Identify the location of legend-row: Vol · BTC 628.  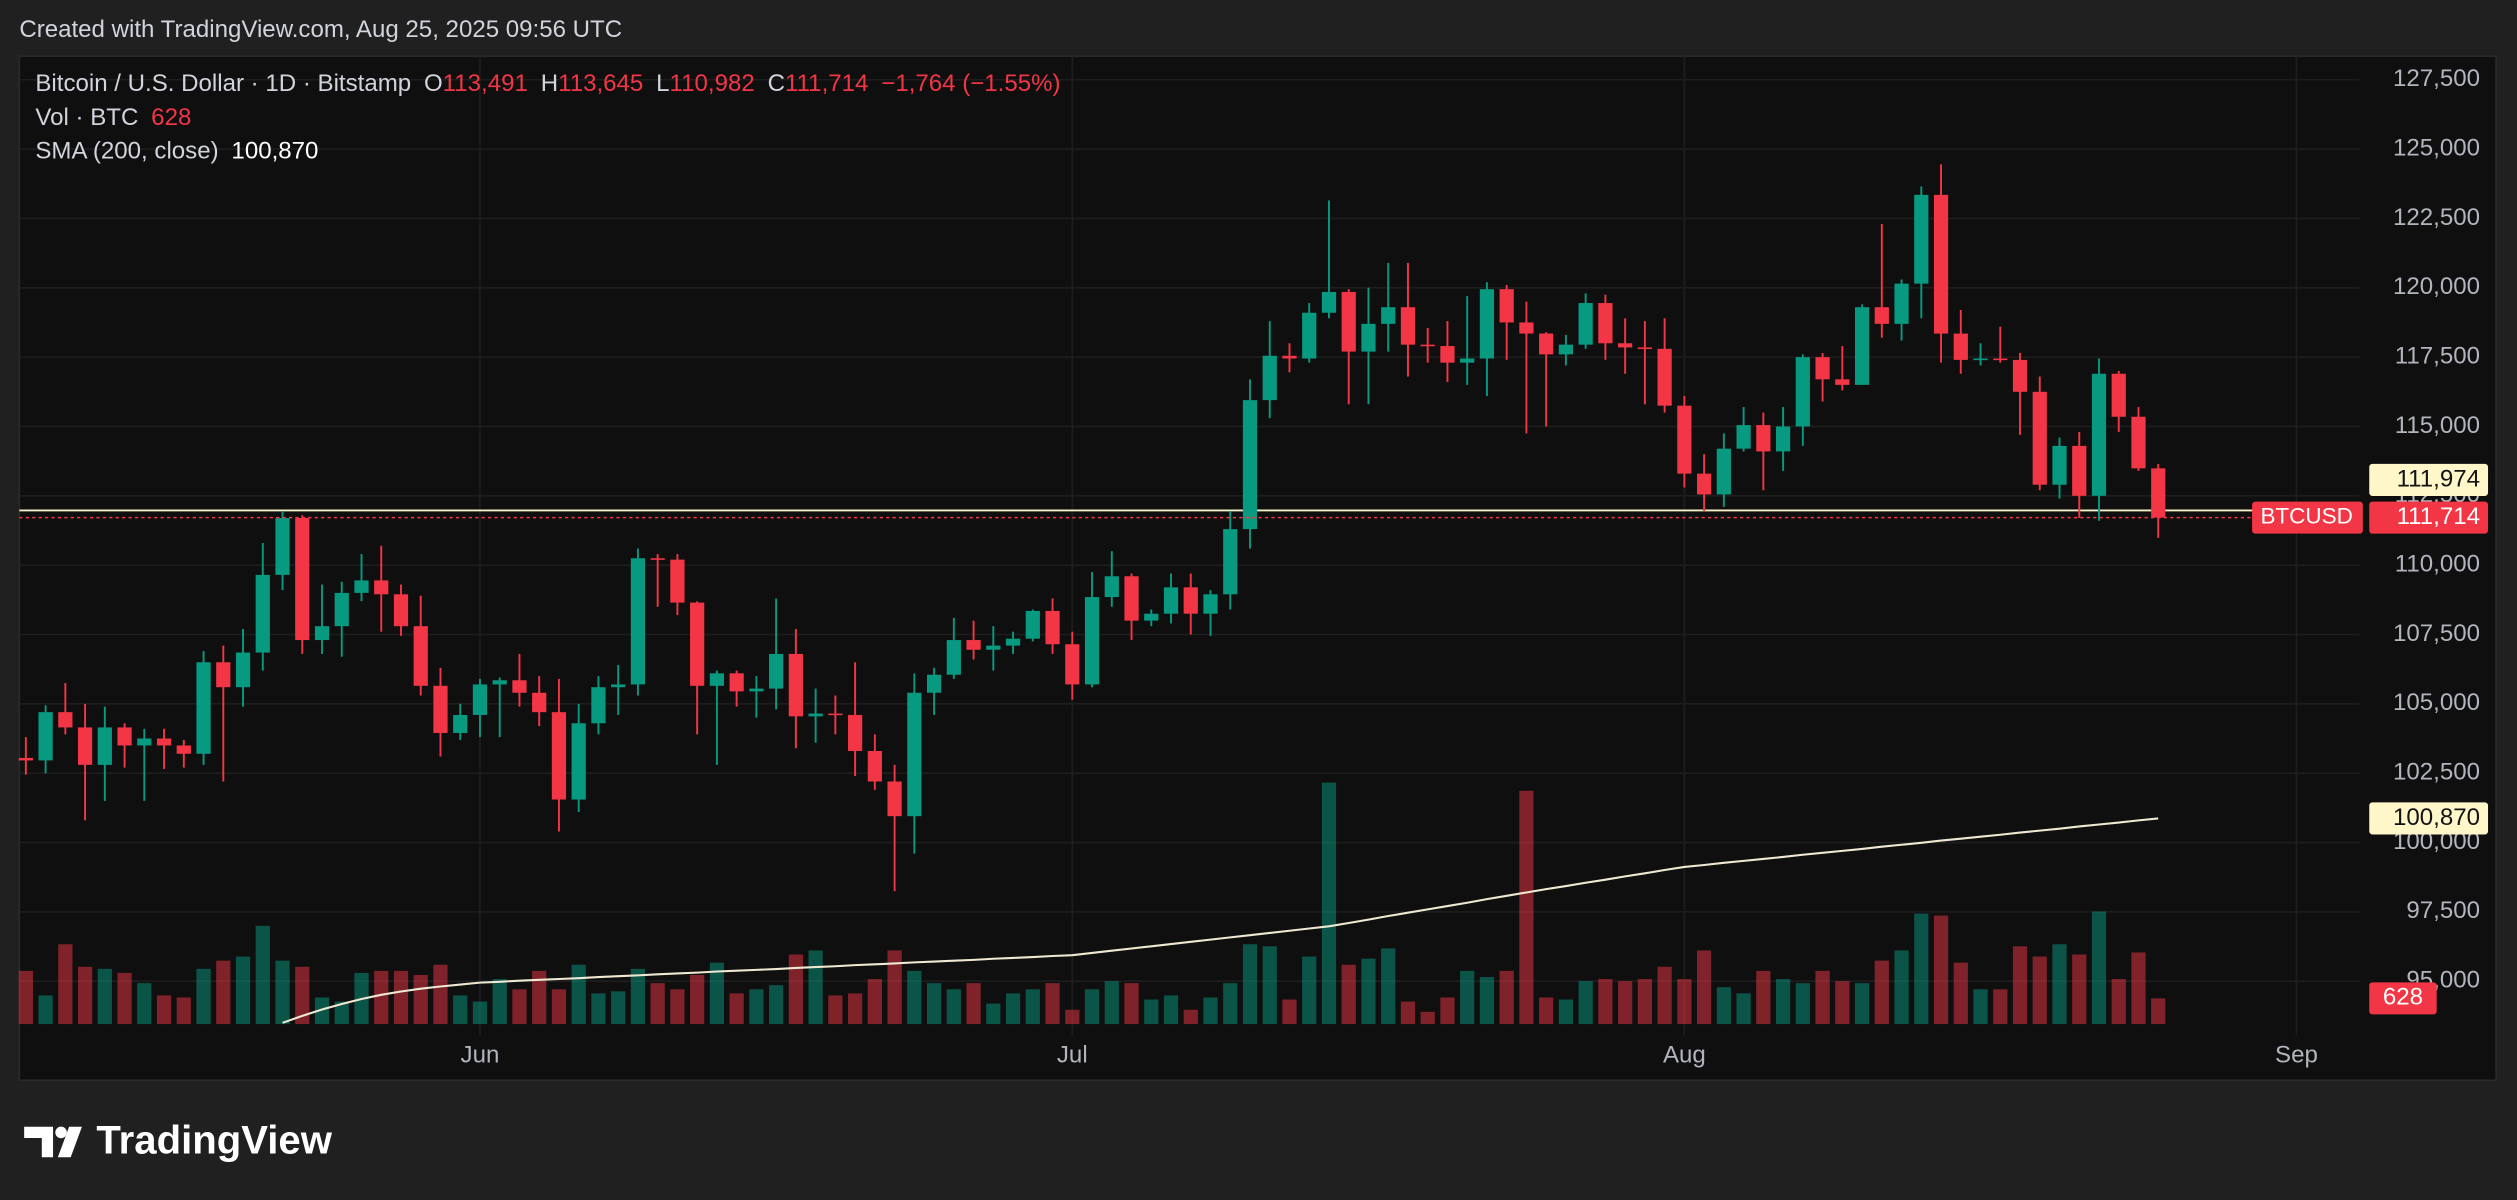
(113, 117).